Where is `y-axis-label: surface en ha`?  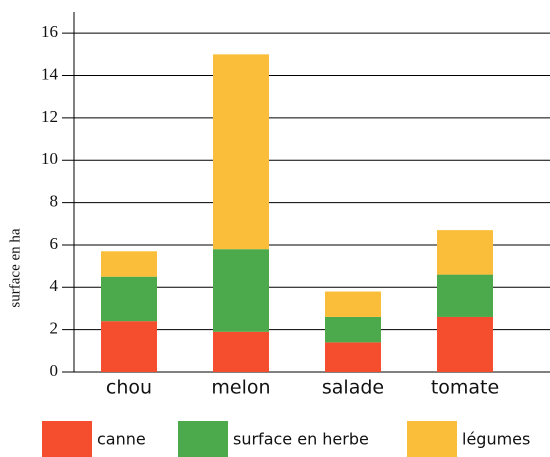 y-axis-label: surface en ha is located at coordinates (15, 267).